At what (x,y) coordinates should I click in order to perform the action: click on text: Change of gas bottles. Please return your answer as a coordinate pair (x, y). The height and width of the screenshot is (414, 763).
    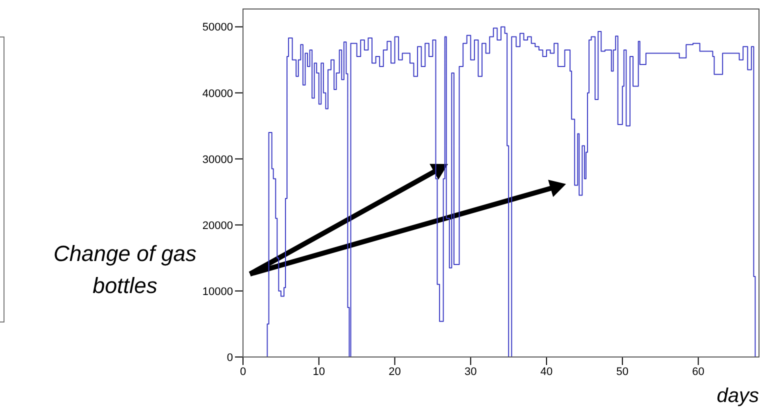
    Looking at the image, I should click on (125, 269).